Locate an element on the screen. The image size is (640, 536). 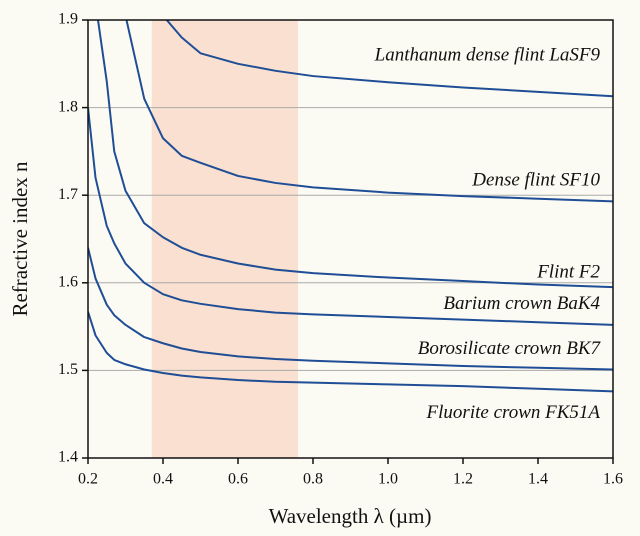
x-tick-label: 0.4 is located at coordinates (163, 479).